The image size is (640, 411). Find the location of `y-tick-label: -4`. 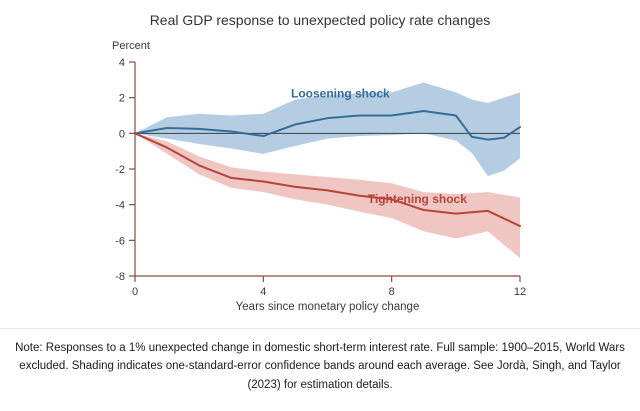

y-tick-label: -4 is located at coordinates (120, 206).